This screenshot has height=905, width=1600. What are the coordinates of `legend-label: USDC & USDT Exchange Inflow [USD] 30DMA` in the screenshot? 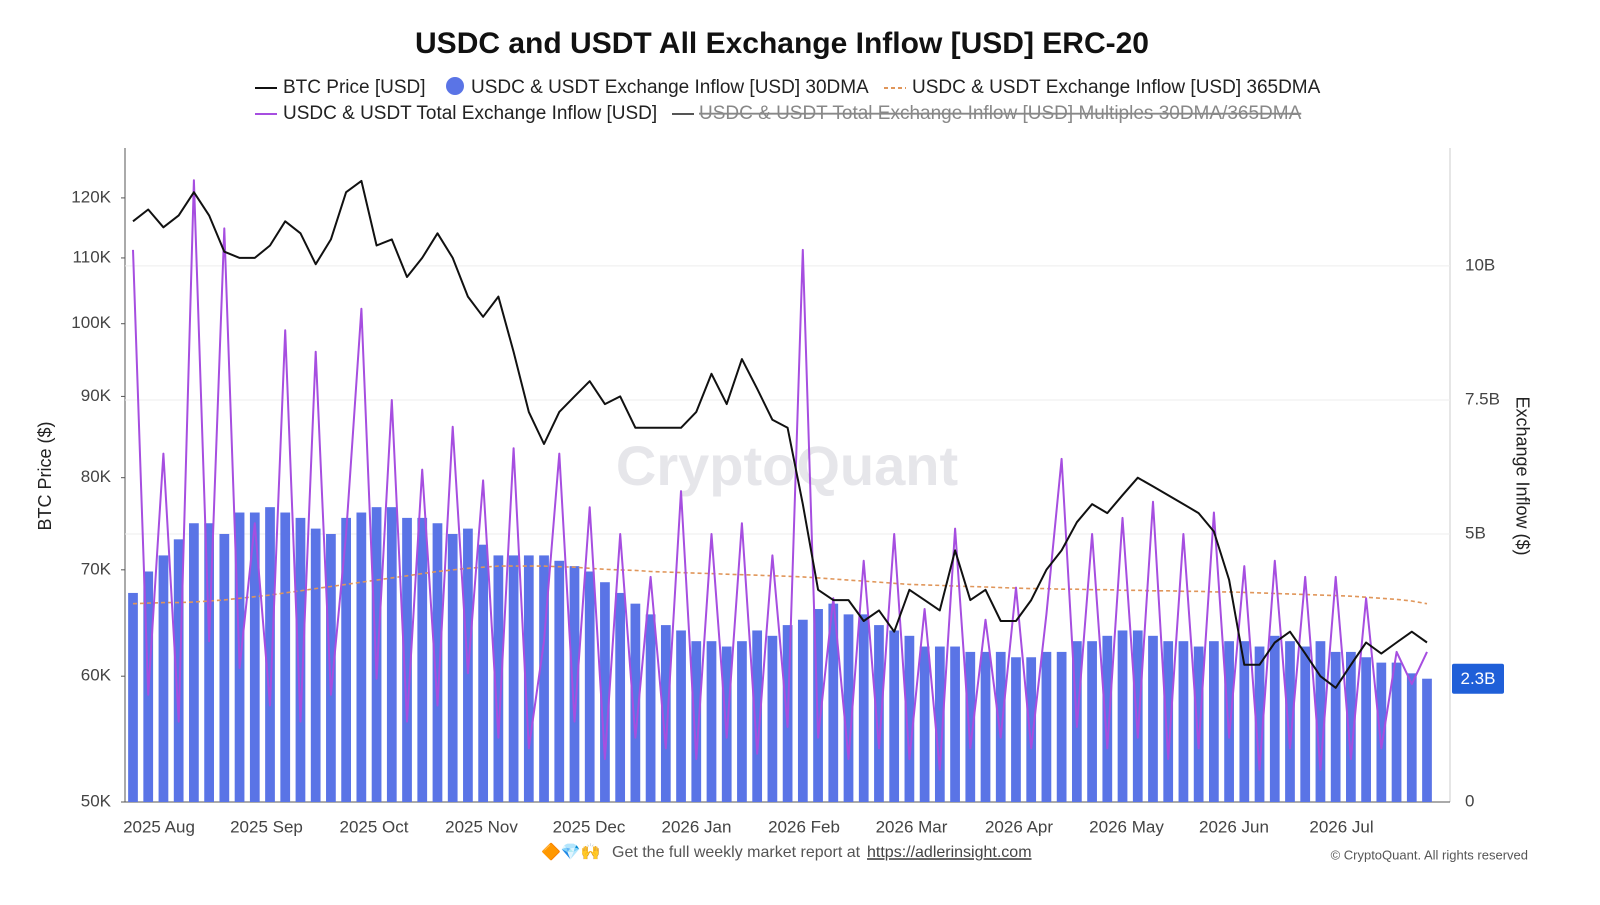 It's located at (670, 87).